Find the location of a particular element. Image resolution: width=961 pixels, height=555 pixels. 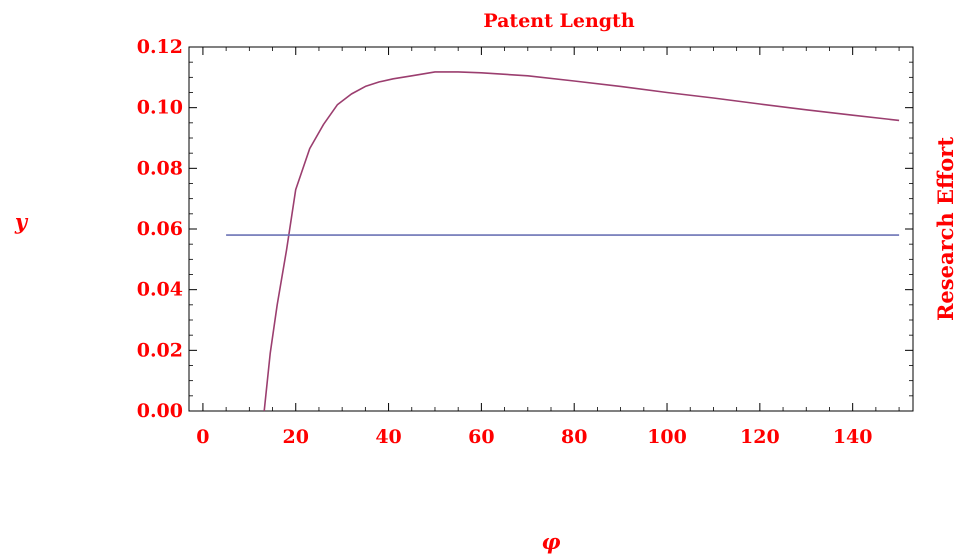

x-tick-label: 40 is located at coordinates (388, 437).